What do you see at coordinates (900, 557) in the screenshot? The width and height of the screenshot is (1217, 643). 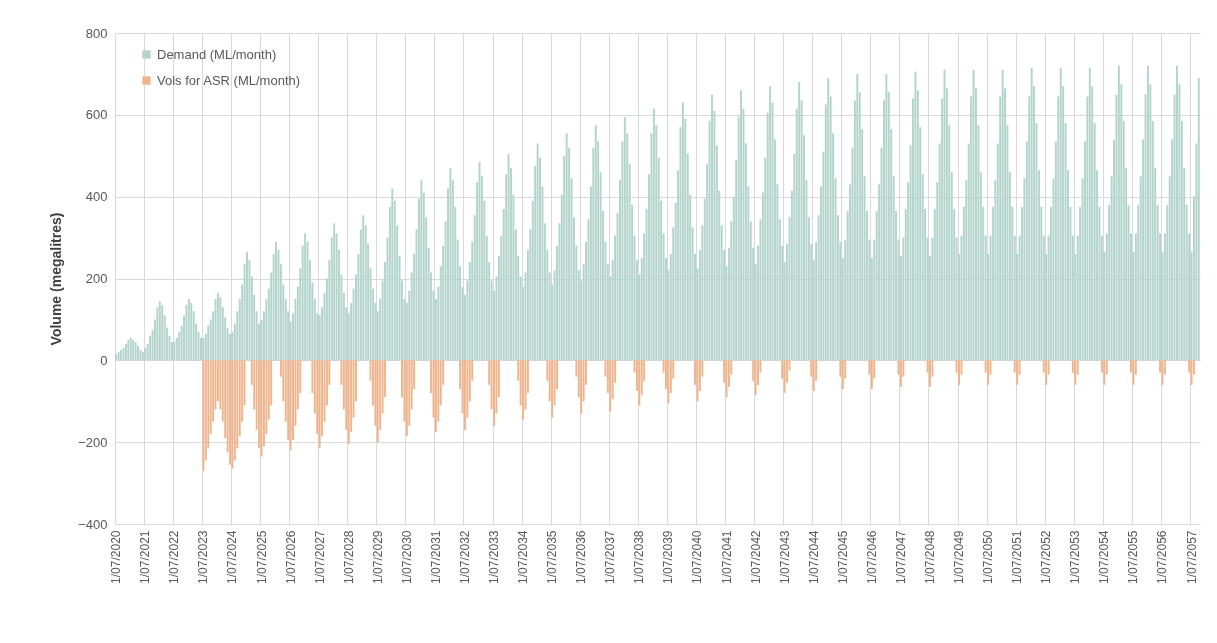 I see `x-tick-label: 1/07/2047` at bounding box center [900, 557].